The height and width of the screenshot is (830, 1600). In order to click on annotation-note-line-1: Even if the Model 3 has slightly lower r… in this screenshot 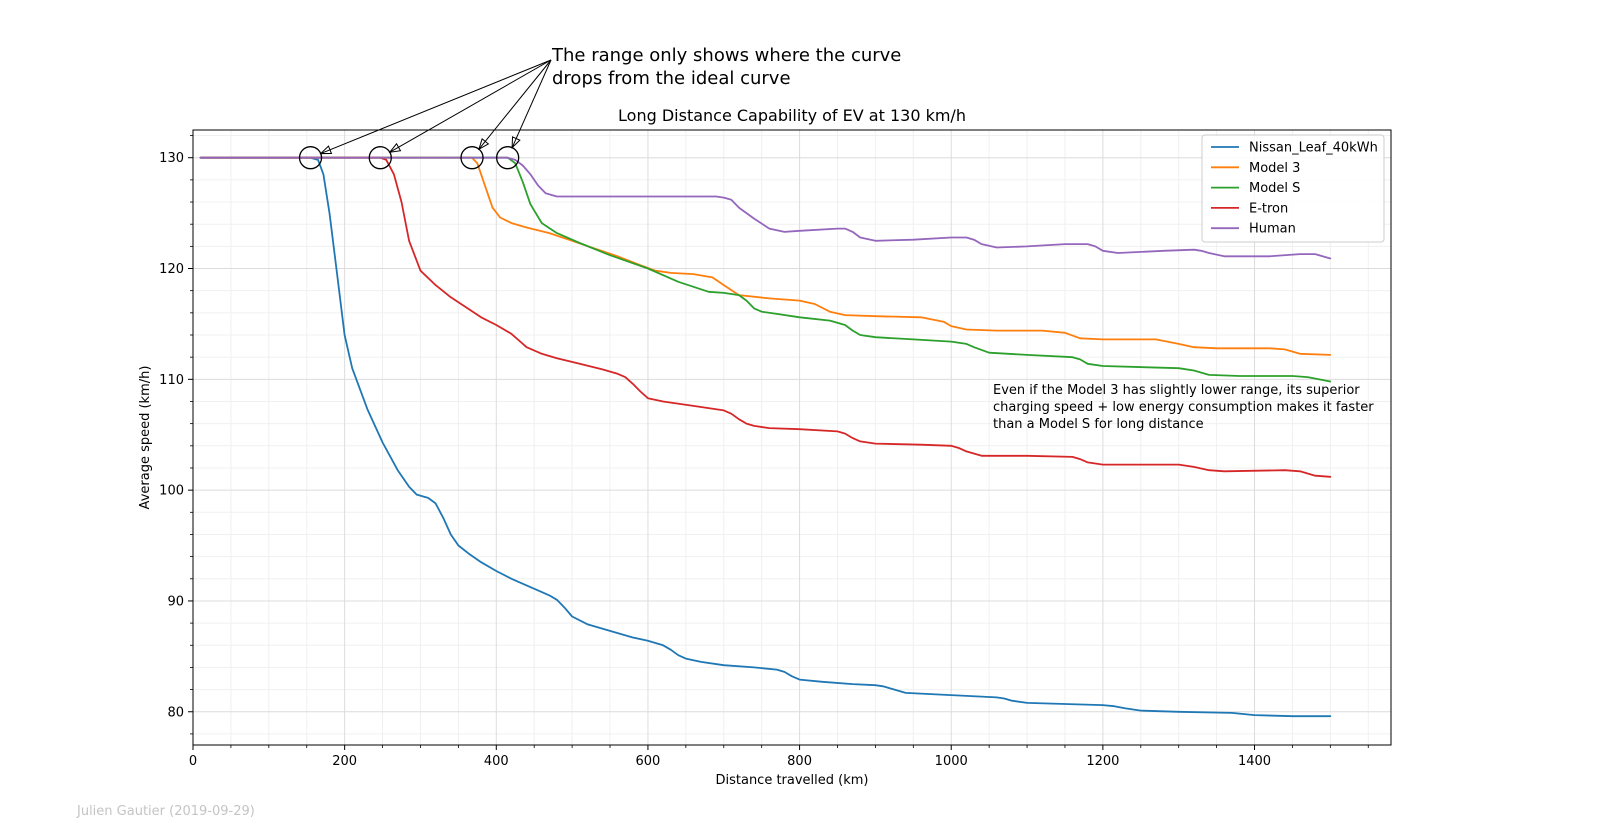, I will do `click(1176, 390)`.